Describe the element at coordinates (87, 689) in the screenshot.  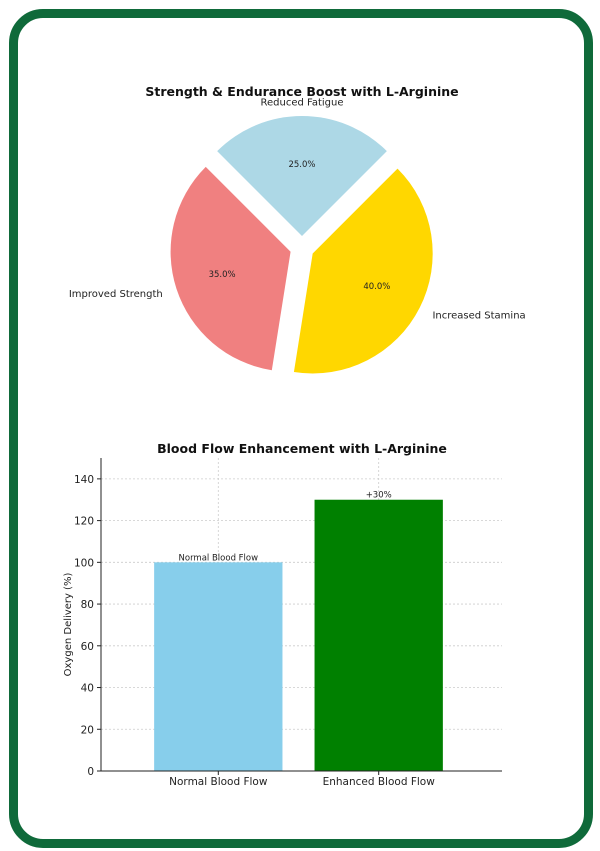
I see `y-tick-label: 40` at that location.